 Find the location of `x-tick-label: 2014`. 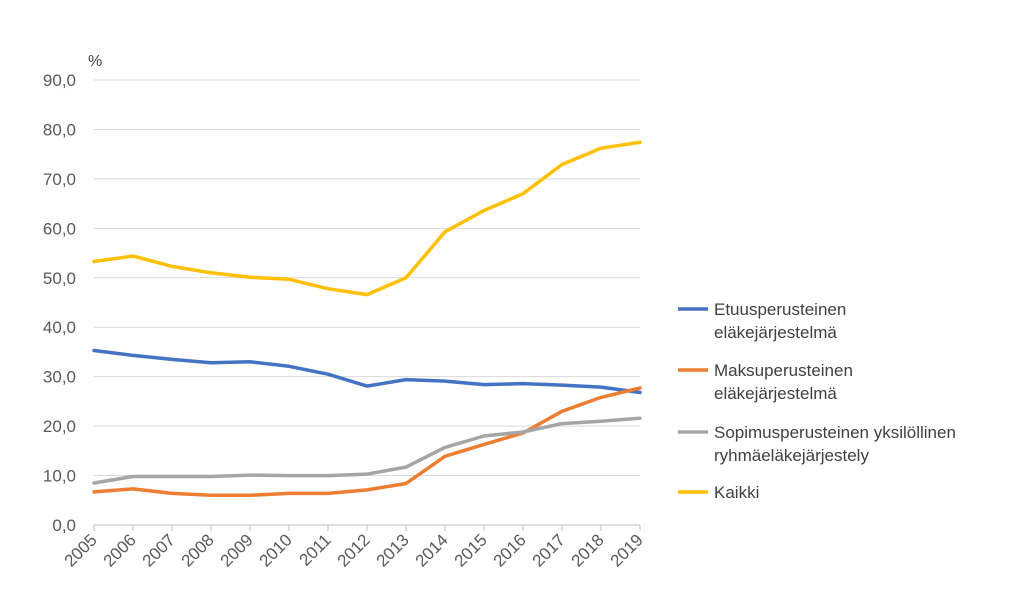

x-tick-label: 2014 is located at coordinates (432, 550).